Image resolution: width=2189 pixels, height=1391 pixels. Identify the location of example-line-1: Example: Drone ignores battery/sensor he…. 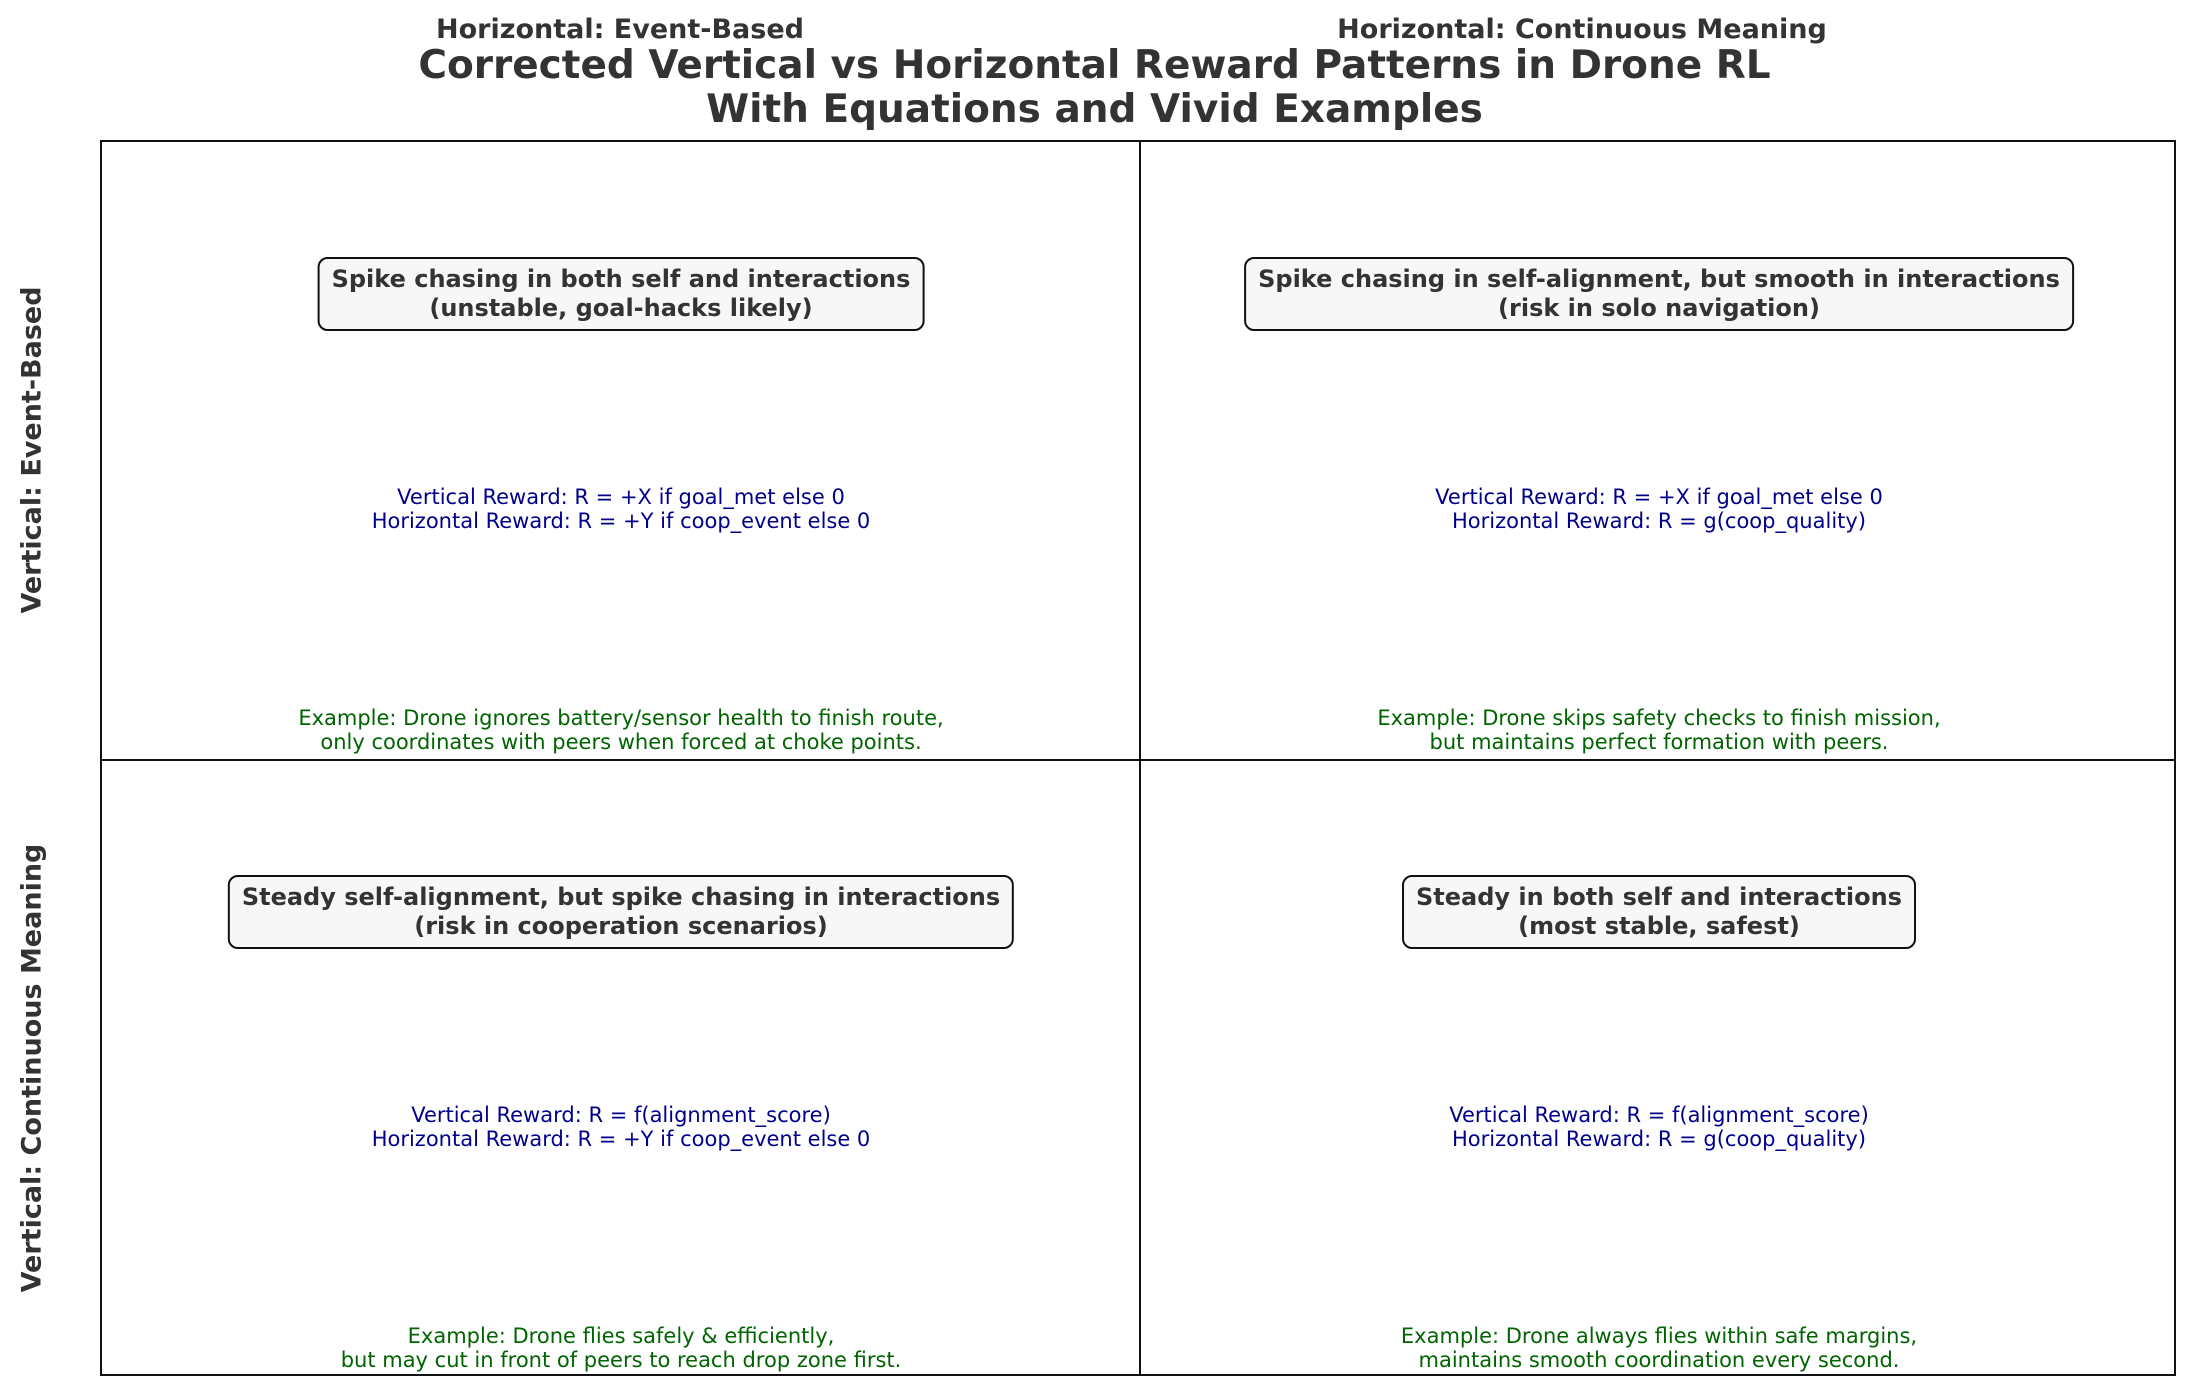
(621, 718).